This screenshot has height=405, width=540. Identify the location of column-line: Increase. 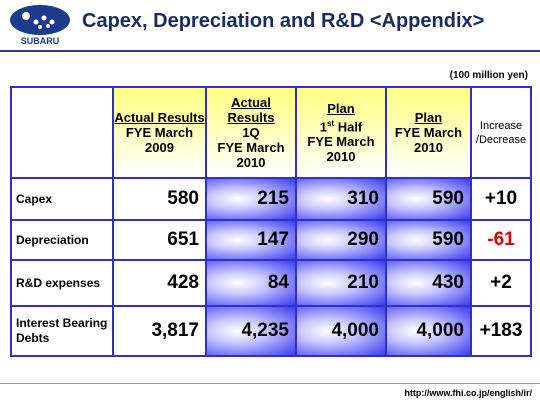
(501, 126).